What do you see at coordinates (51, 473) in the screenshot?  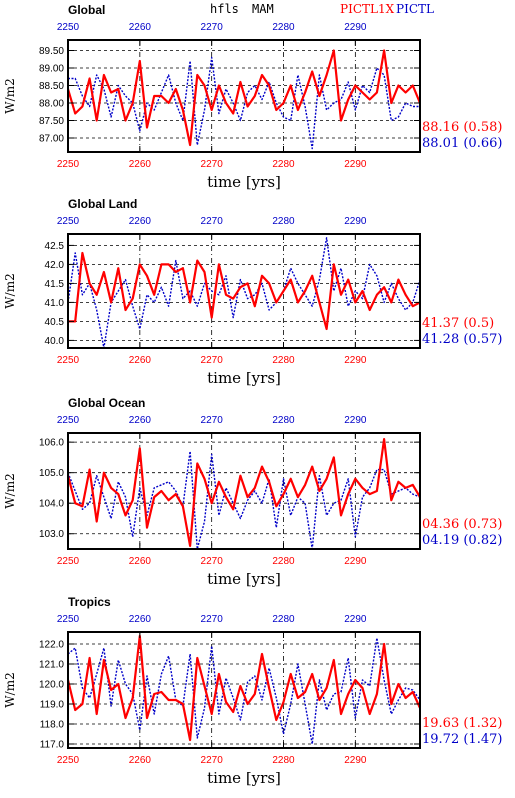 I see `y-tick-label: 105.0` at bounding box center [51, 473].